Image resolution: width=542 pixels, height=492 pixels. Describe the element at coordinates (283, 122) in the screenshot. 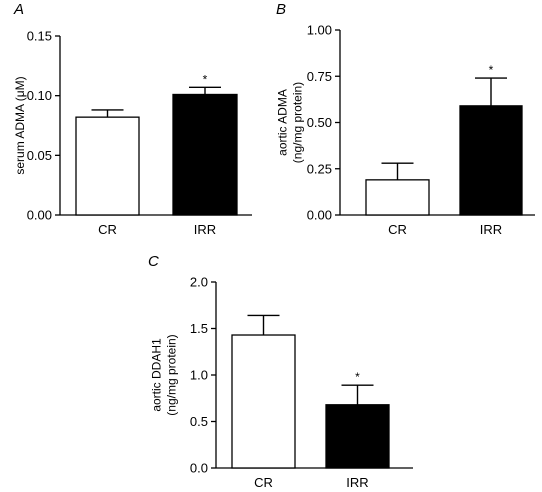

I see `y-axis-label-line: aortic ADMA` at that location.